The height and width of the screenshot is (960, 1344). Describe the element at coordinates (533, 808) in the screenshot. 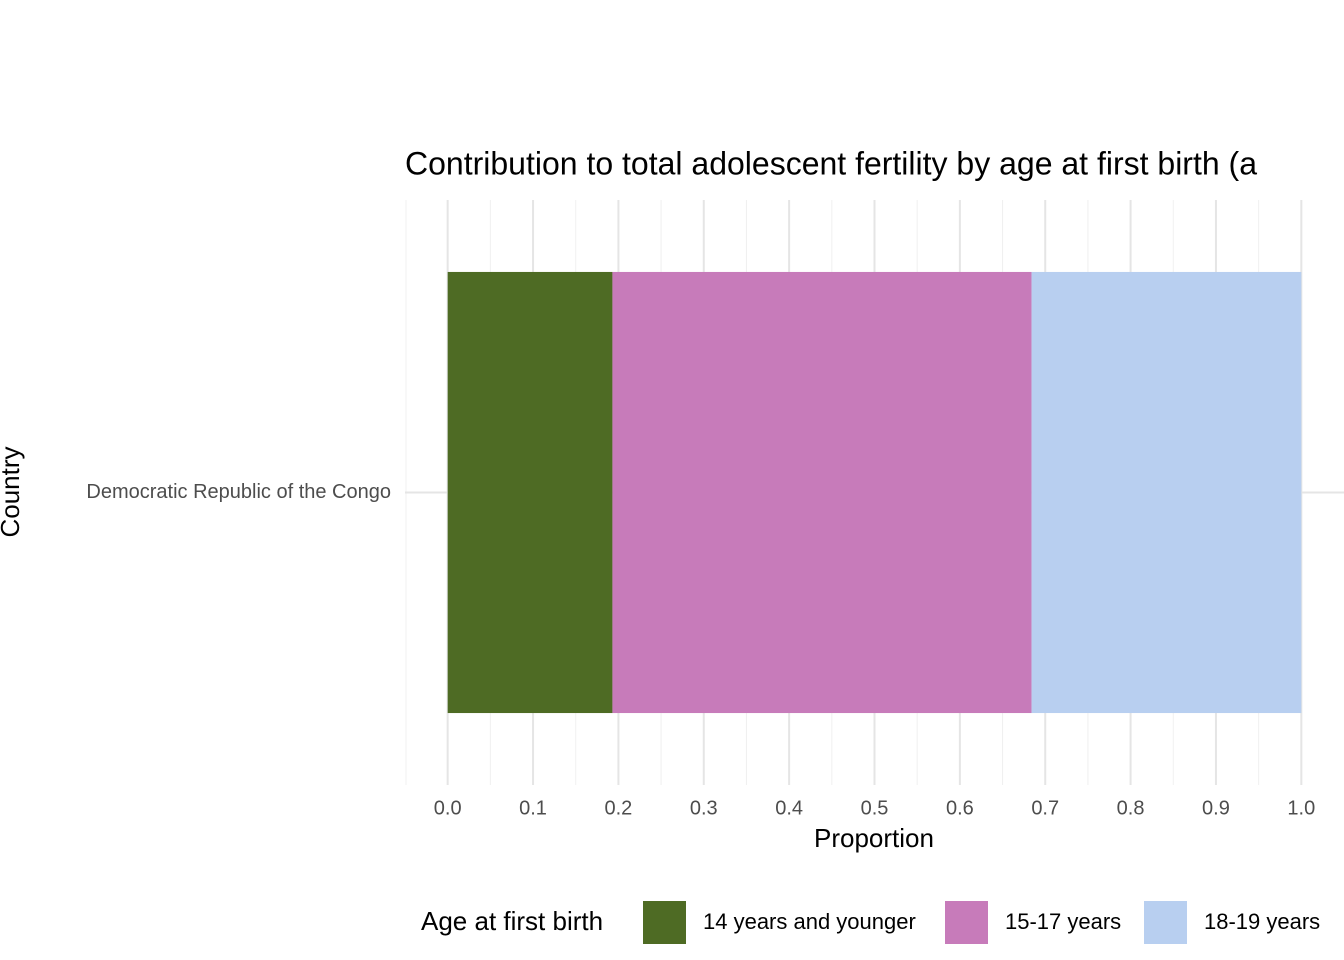

I see `x-tick-label: 0.1` at that location.